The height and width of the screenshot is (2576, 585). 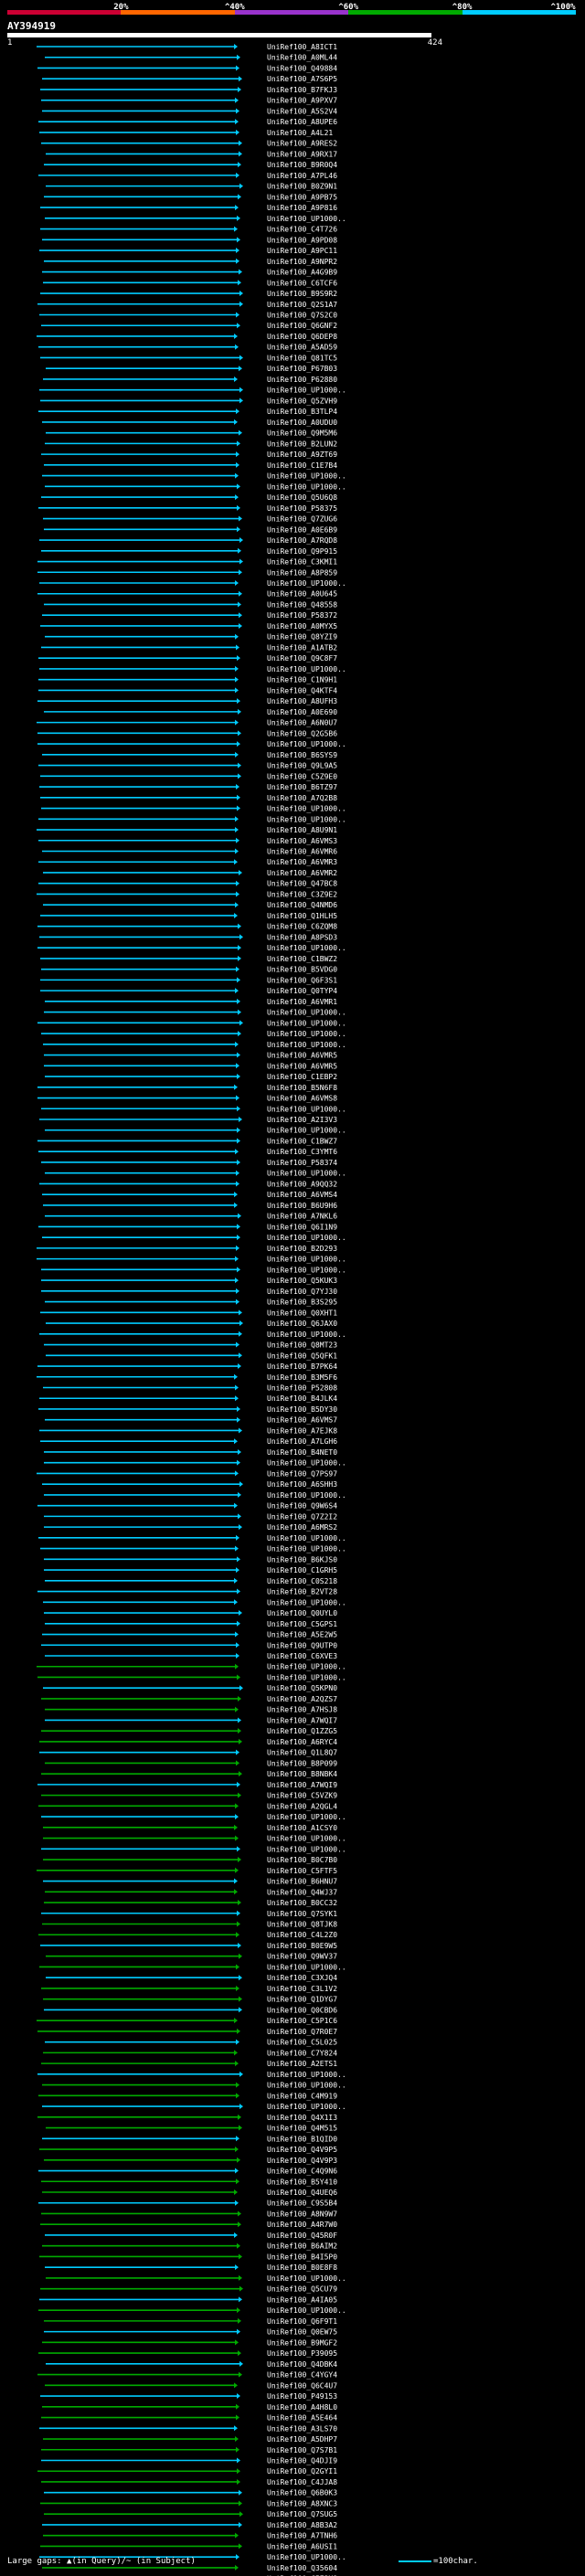 What do you see at coordinates (302, 47) in the screenshot?
I see `hit-label: UniRef100_A8ICT1` at bounding box center [302, 47].